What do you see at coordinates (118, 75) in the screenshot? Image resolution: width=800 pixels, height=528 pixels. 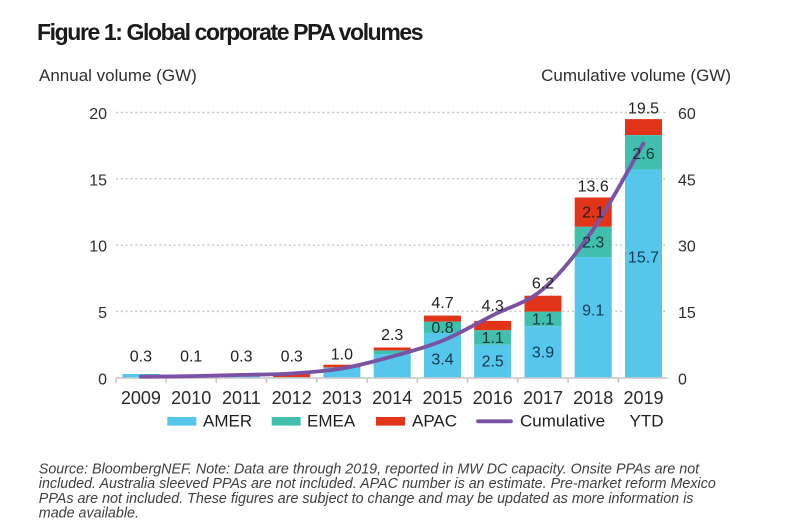 I see `svg-text: Annual volume (GW)` at bounding box center [118, 75].